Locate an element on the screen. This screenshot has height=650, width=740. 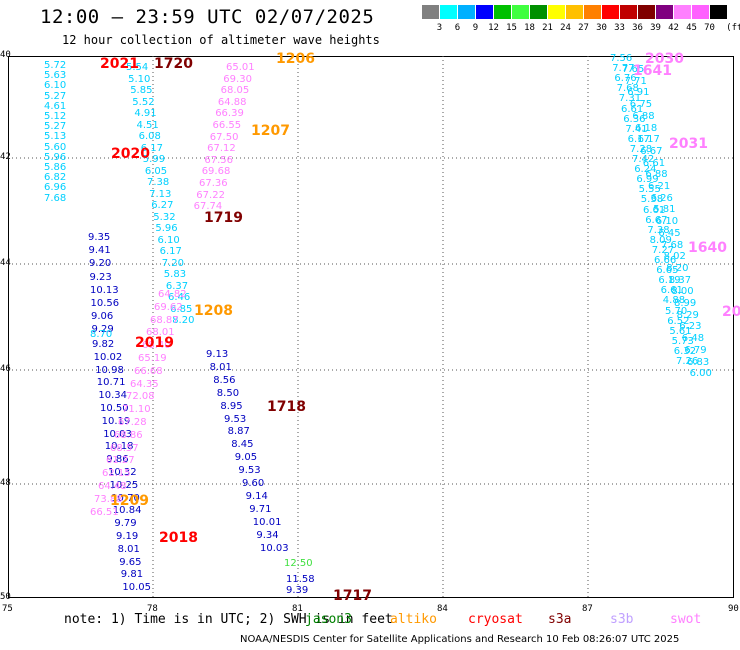
wave-height-value: 9.86 is located at coordinates (117, 460).